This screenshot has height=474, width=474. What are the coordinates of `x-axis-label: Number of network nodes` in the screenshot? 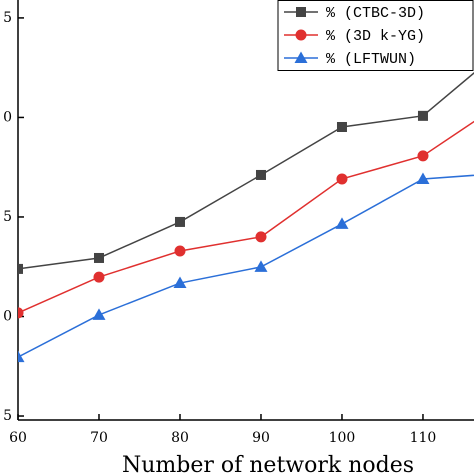 It's located at (268, 463).